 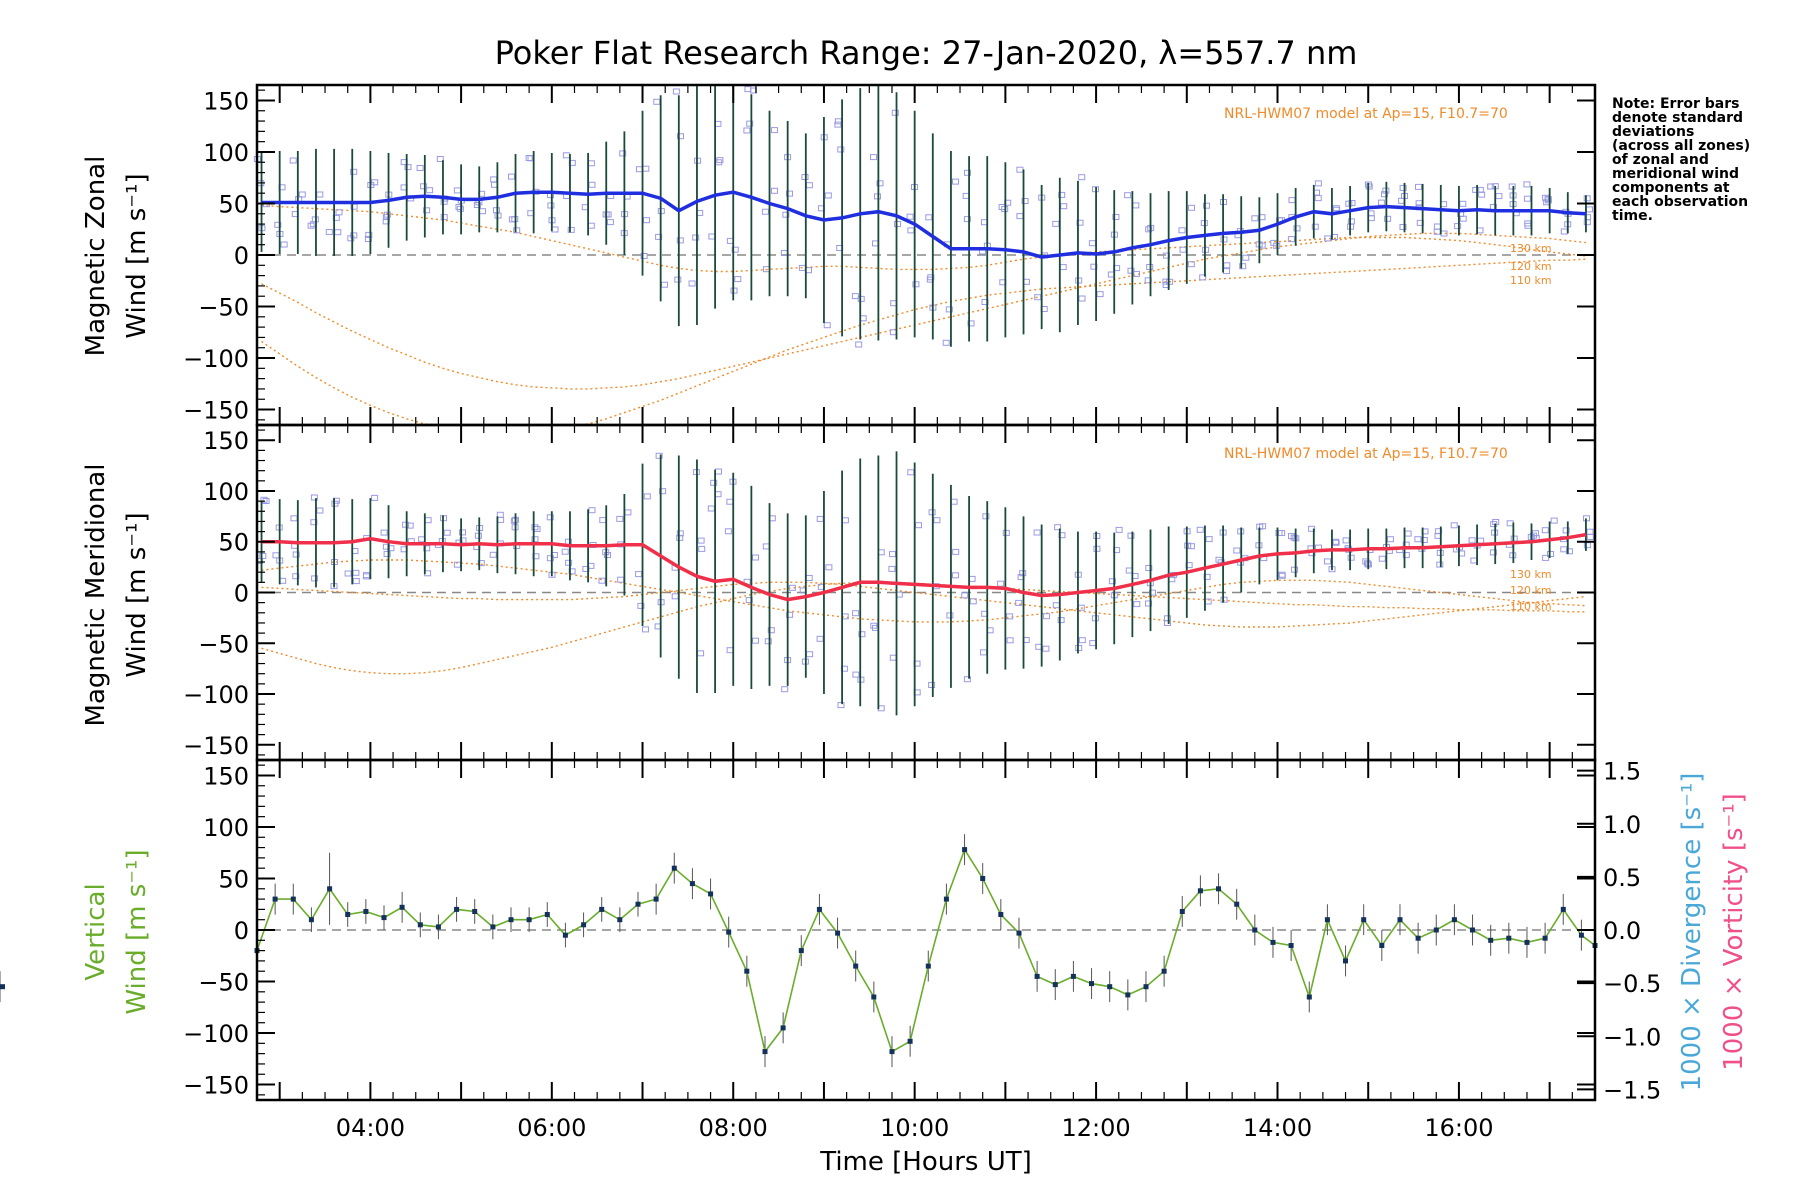 What do you see at coordinates (241, 594) in the screenshot?
I see `meridional-ytick-label: 0` at bounding box center [241, 594].